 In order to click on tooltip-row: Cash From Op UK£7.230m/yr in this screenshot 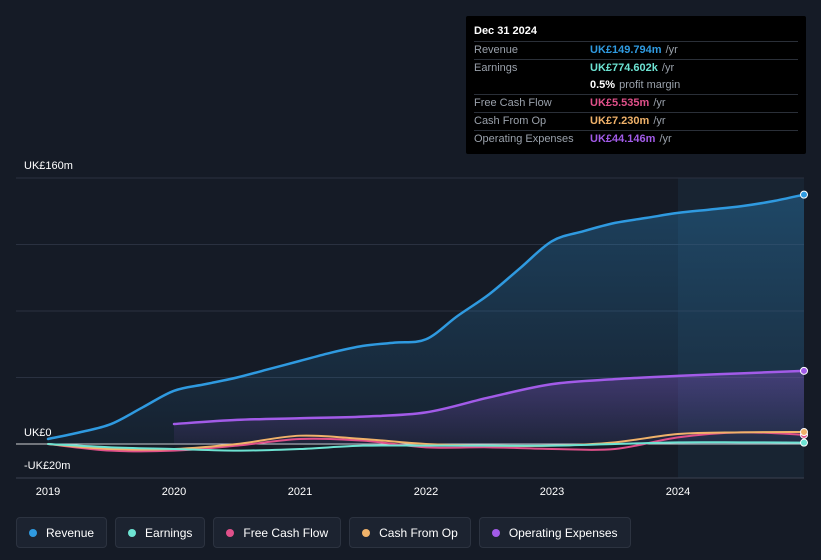, I will do `click(636, 121)`.